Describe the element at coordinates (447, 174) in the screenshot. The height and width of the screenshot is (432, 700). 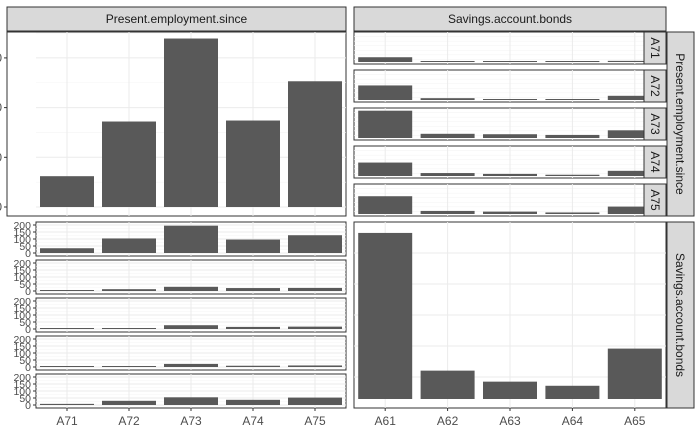
I see `bar-savings-A62-emp-A74` at that location.